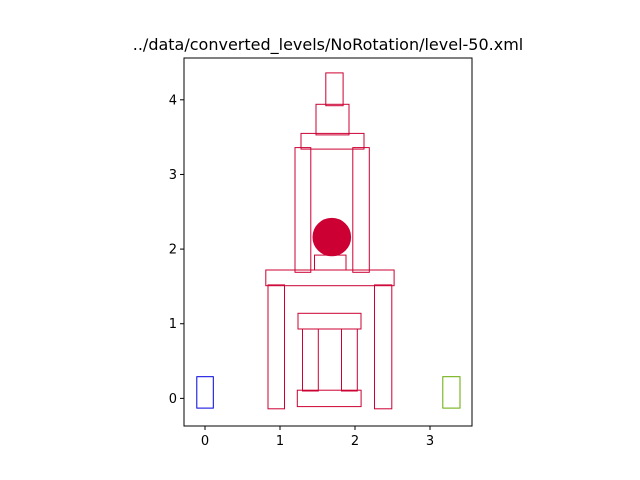  What do you see at coordinates (276, 347) in the screenshot?
I see `block-left-pillar` at bounding box center [276, 347].